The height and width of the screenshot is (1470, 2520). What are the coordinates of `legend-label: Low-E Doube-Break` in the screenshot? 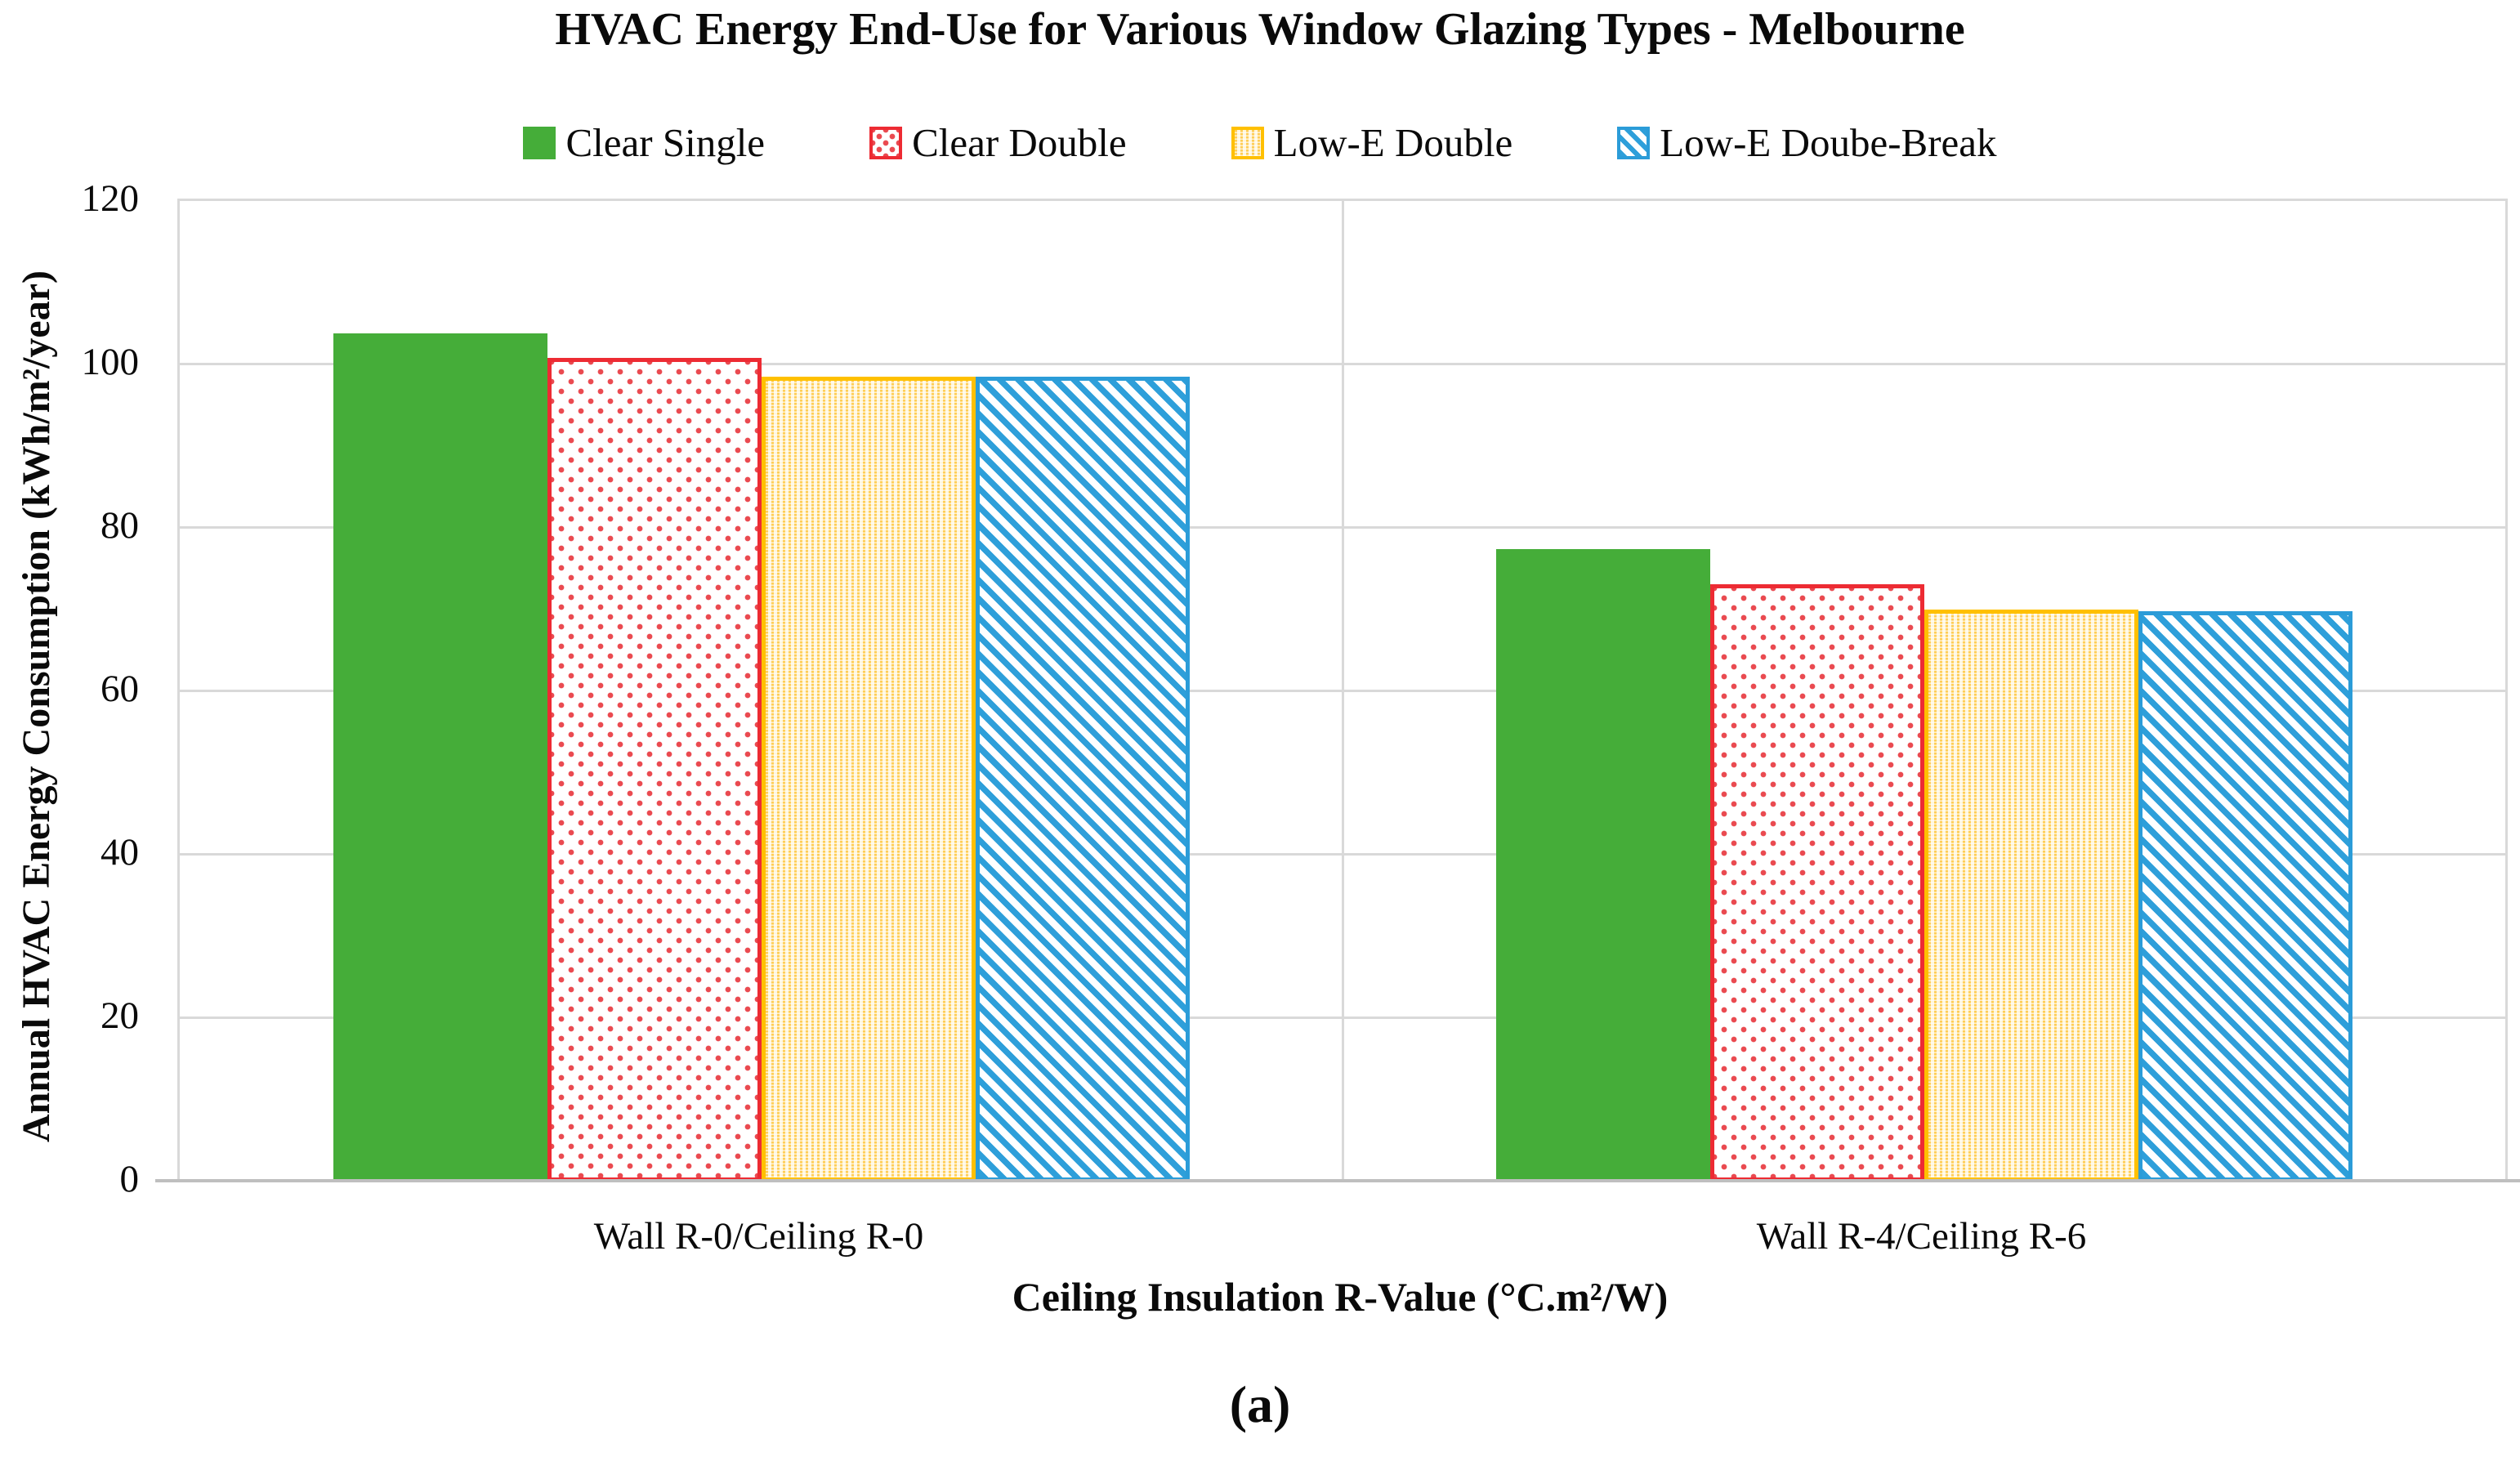 It's located at (1829, 143).